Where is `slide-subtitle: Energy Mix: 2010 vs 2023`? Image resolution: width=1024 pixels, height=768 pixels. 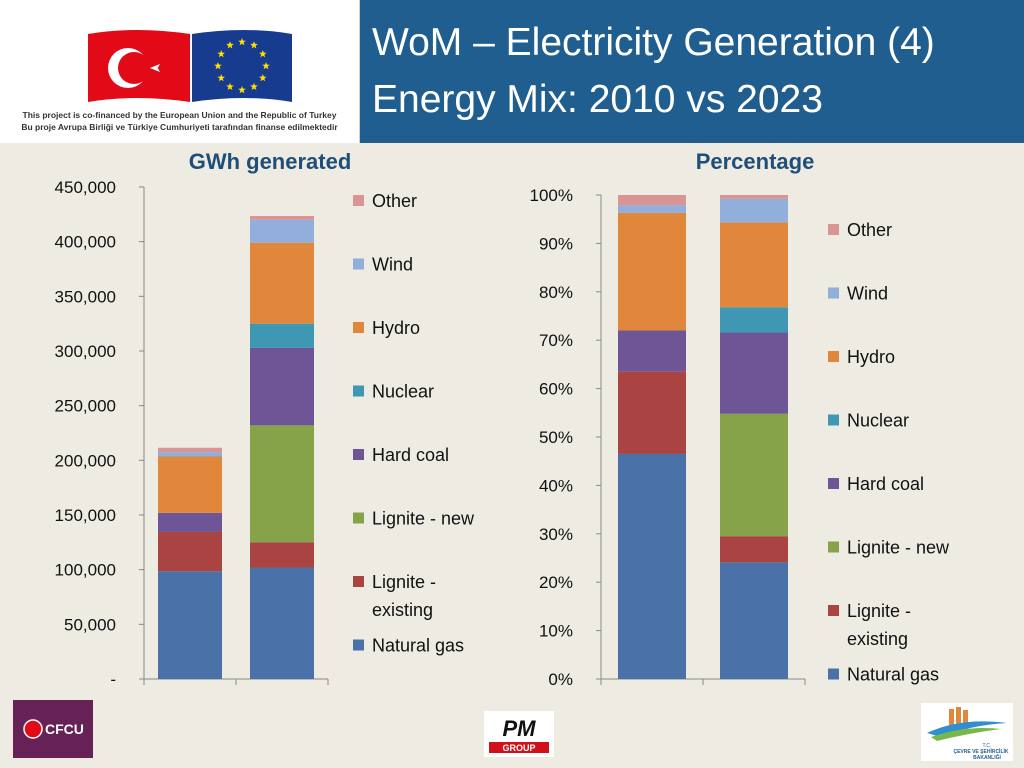
slide-subtitle: Energy Mix: 2010 vs 2023 is located at coordinates (597, 99).